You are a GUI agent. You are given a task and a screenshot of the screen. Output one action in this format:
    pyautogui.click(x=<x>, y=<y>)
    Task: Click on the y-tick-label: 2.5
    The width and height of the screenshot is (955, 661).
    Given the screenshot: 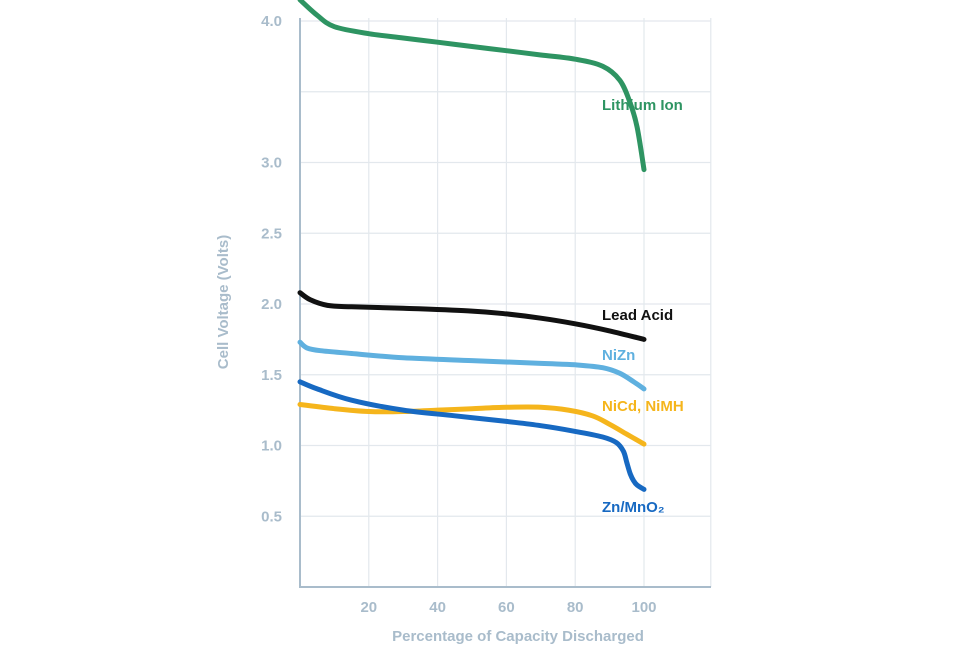 What is the action you would take?
    pyautogui.click(x=271, y=233)
    